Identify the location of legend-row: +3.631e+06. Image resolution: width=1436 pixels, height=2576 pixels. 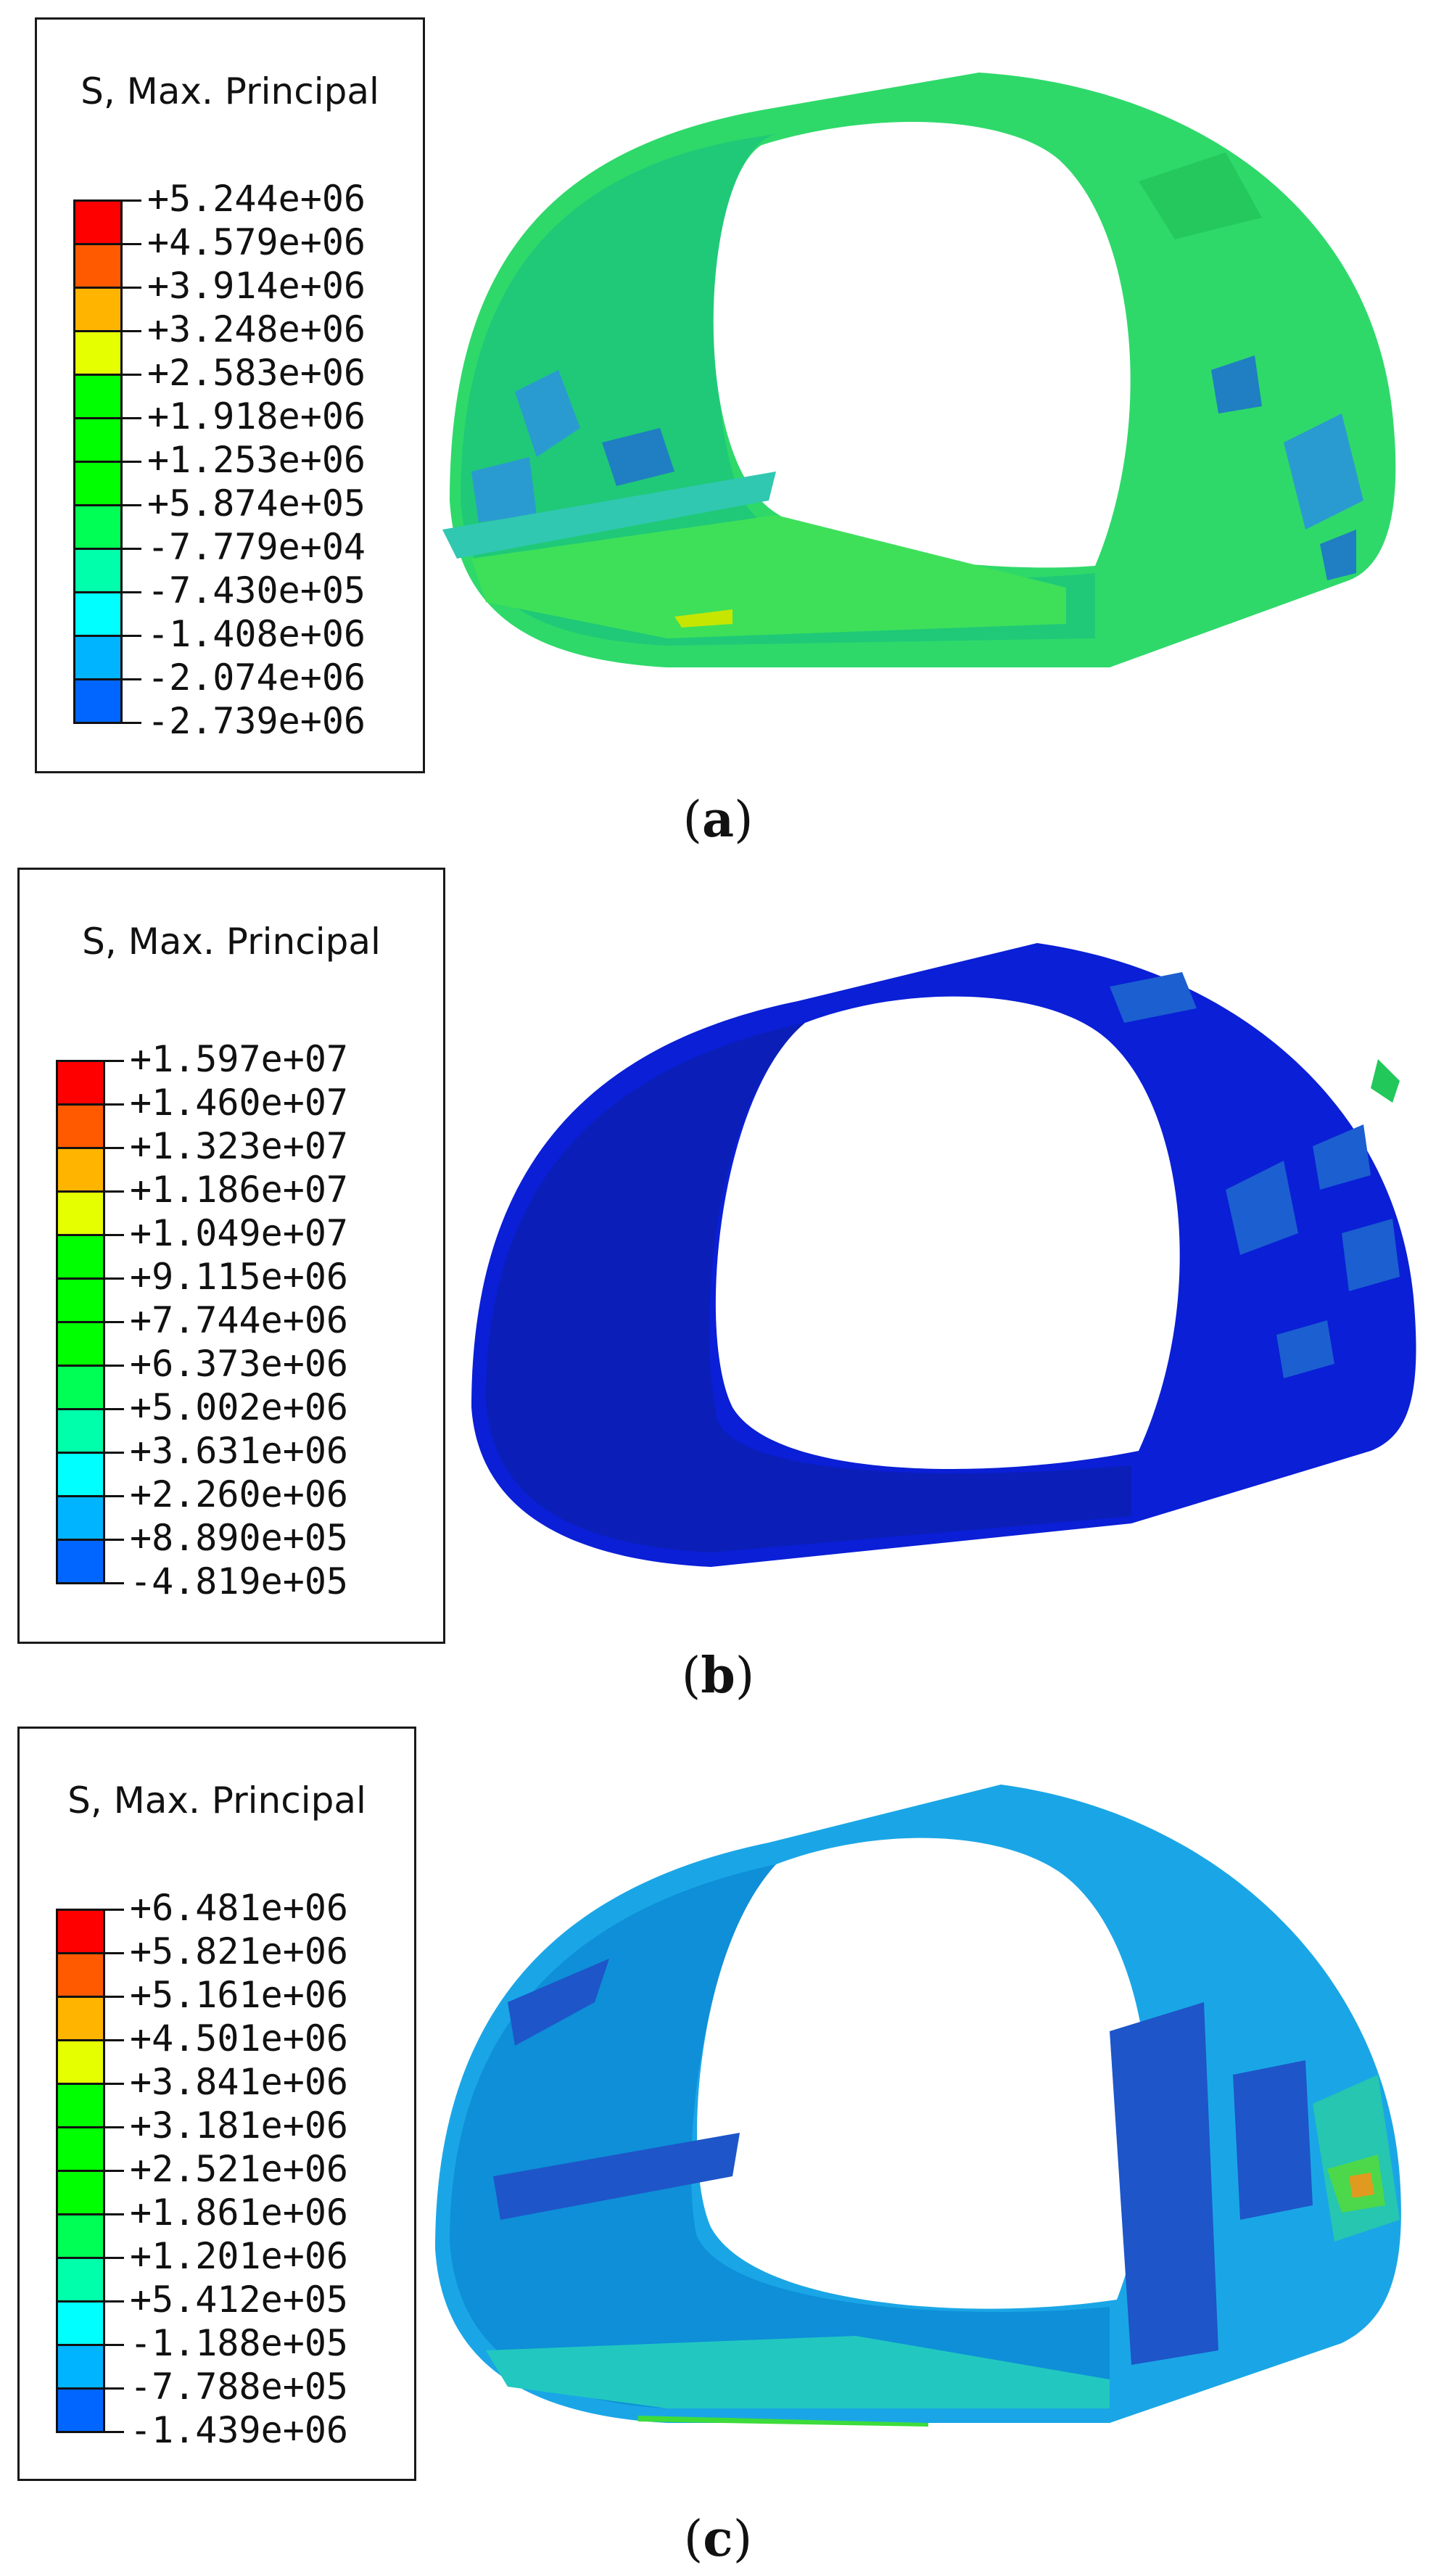
(231, 1464).